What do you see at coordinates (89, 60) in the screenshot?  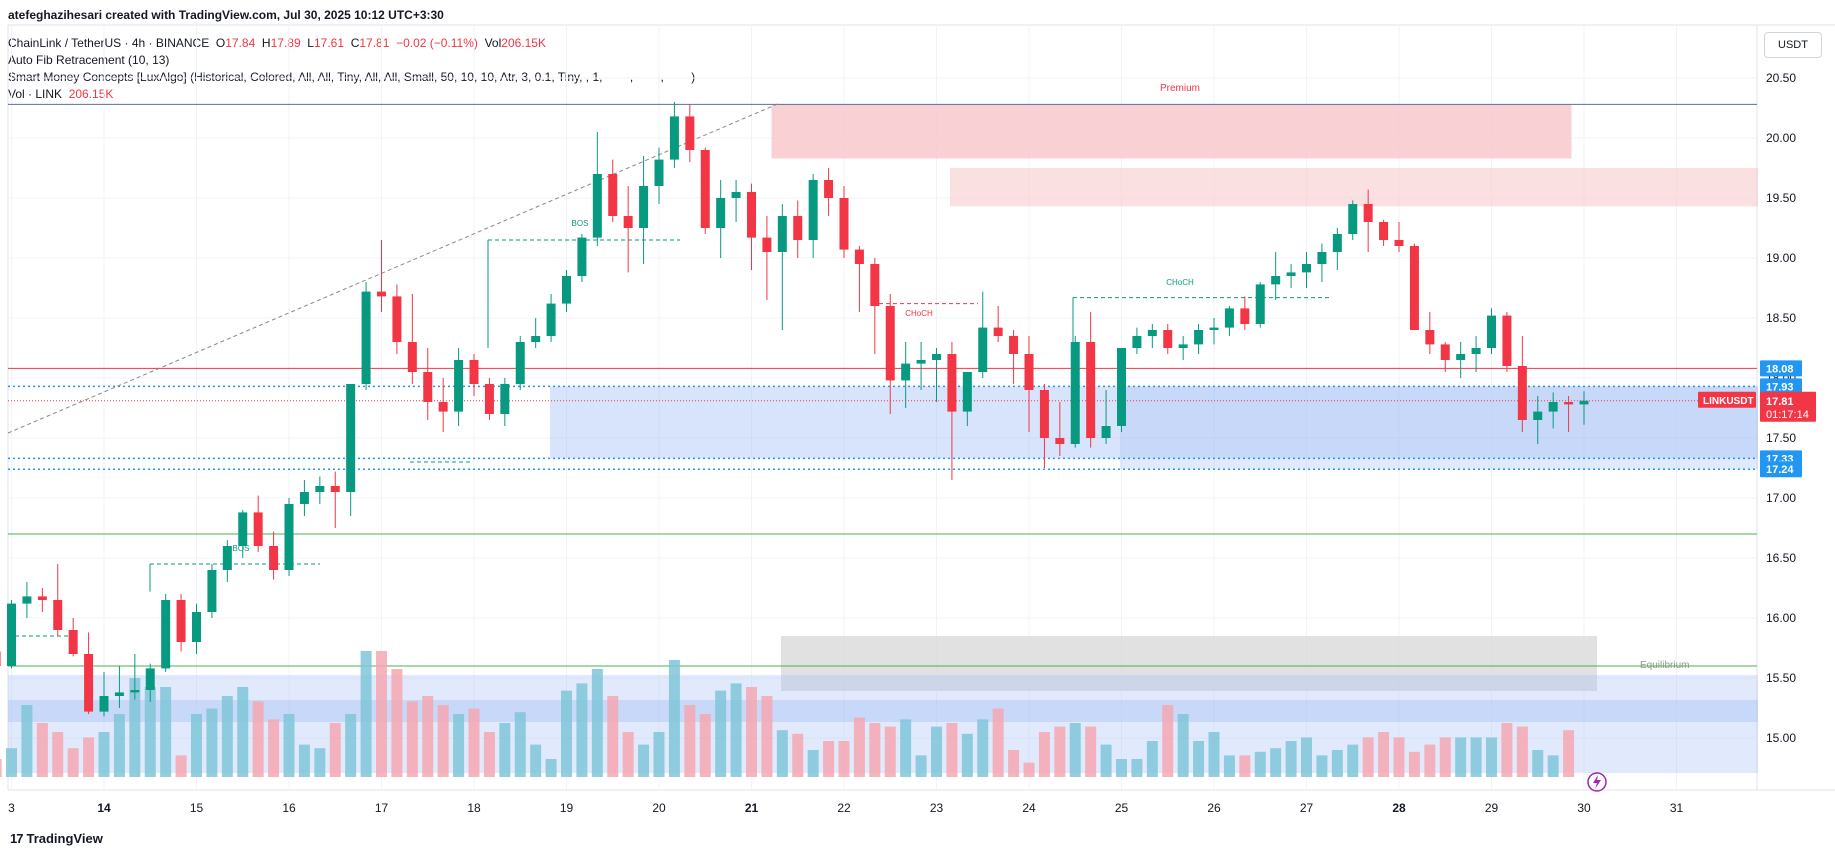 I see `indicator-fib: Auto Fib Retracement (10, 13)` at bounding box center [89, 60].